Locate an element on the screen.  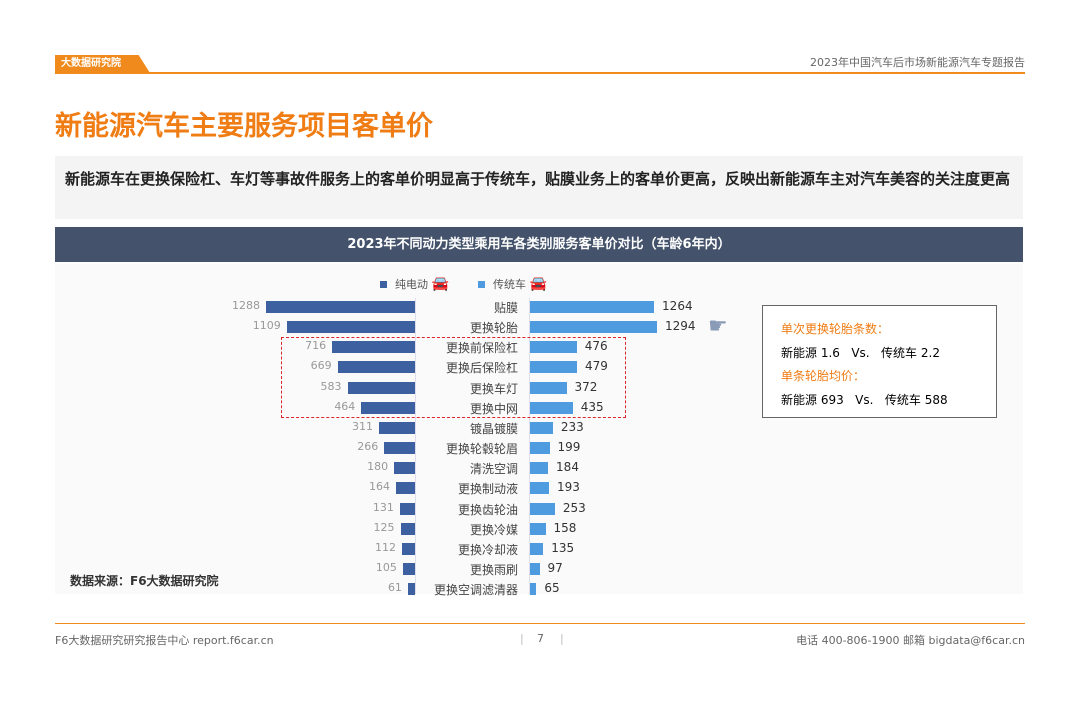
car-icon: 🚘 is located at coordinates (538, 284).